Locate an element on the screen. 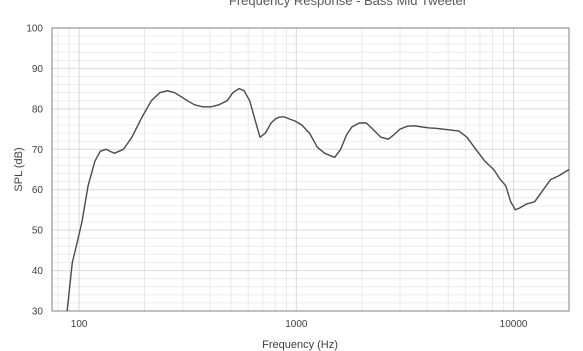 Image resolution: width=583 pixels, height=351 pixels. y-tick-label: 90 is located at coordinates (38, 69).